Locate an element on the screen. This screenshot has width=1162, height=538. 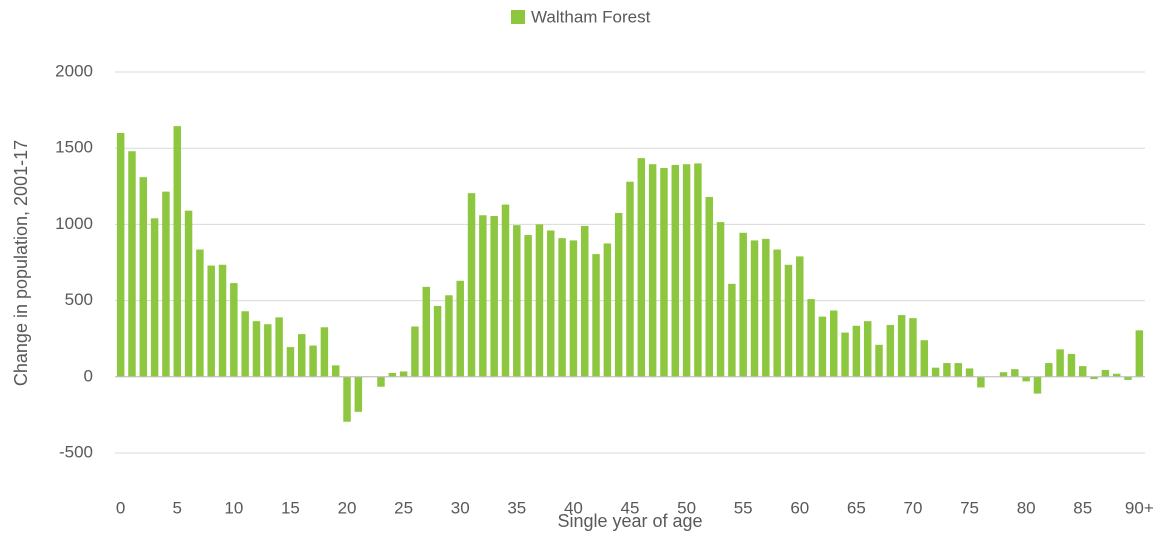
y-tick-label: -500 is located at coordinates (76, 451).